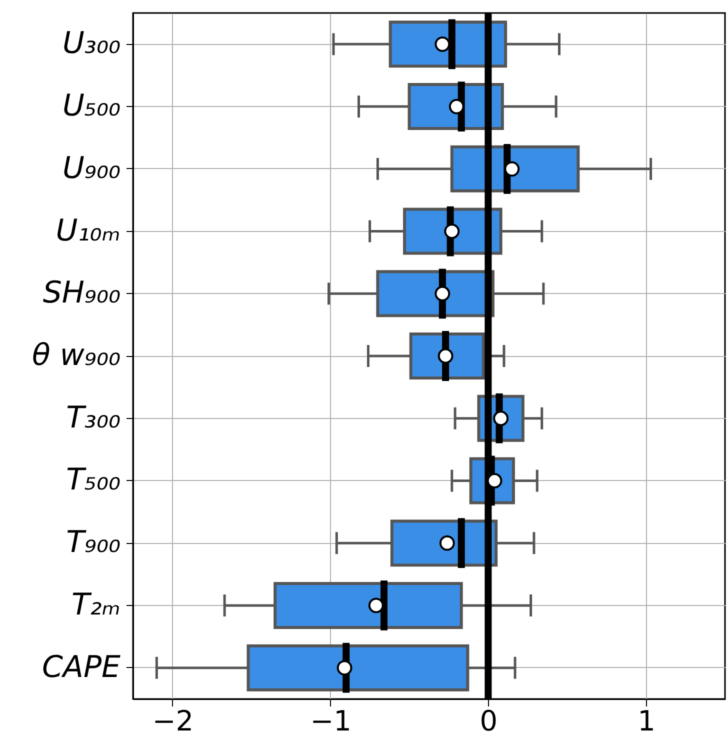  What do you see at coordinates (88, 230) in the screenshot?
I see `y-tick-label: U₁₀ₘ` at bounding box center [88, 230].